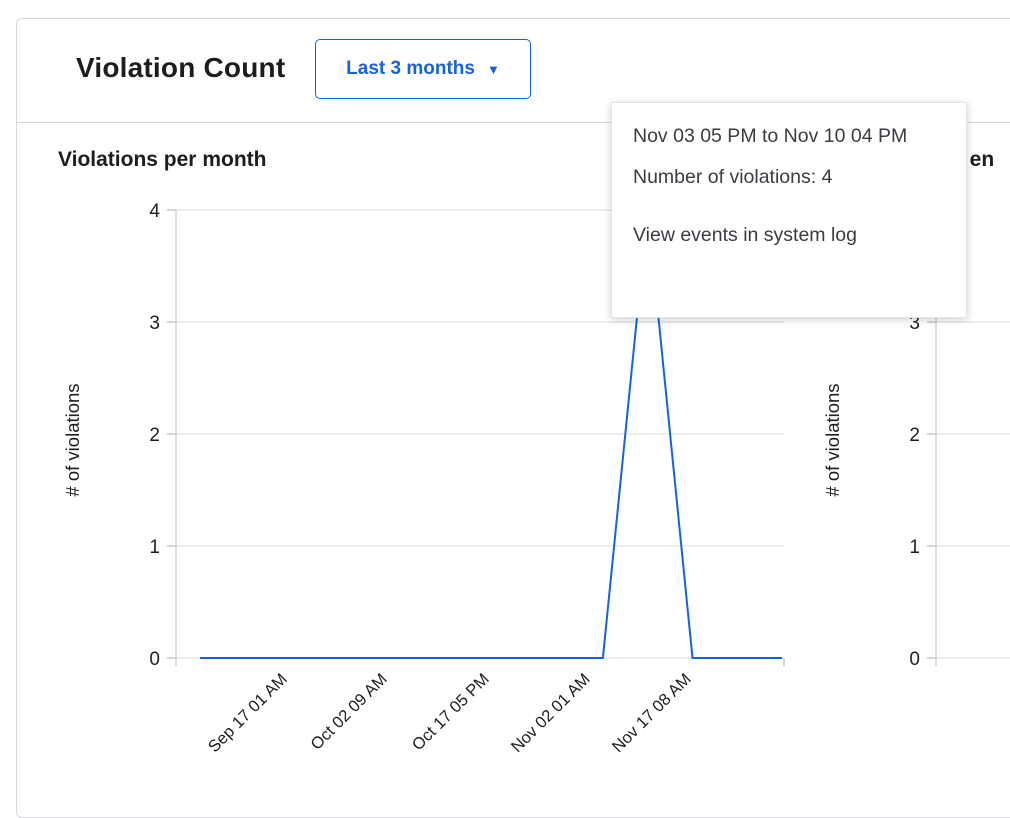 Image resolution: width=1010 pixels, height=818 pixels. What do you see at coordinates (248, 713) in the screenshot?
I see `x-tick-label: Sep 17 01 AM` at bounding box center [248, 713].